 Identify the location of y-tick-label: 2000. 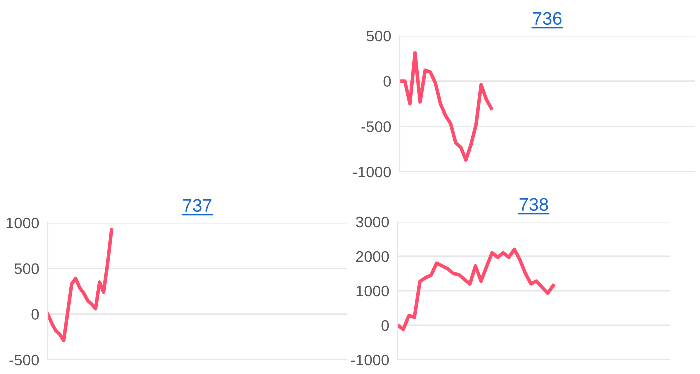
(373, 256).